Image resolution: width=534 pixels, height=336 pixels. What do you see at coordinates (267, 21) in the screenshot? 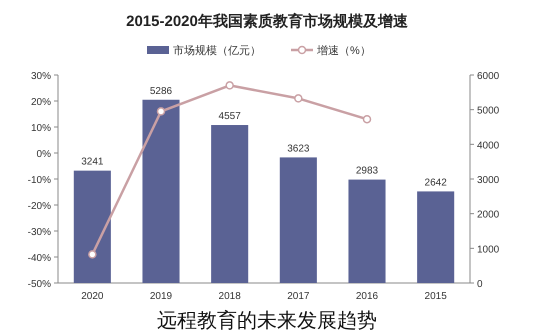
I see `chart-title: 2015-2020年我国素质教育市场规模及增速` at bounding box center [267, 21].